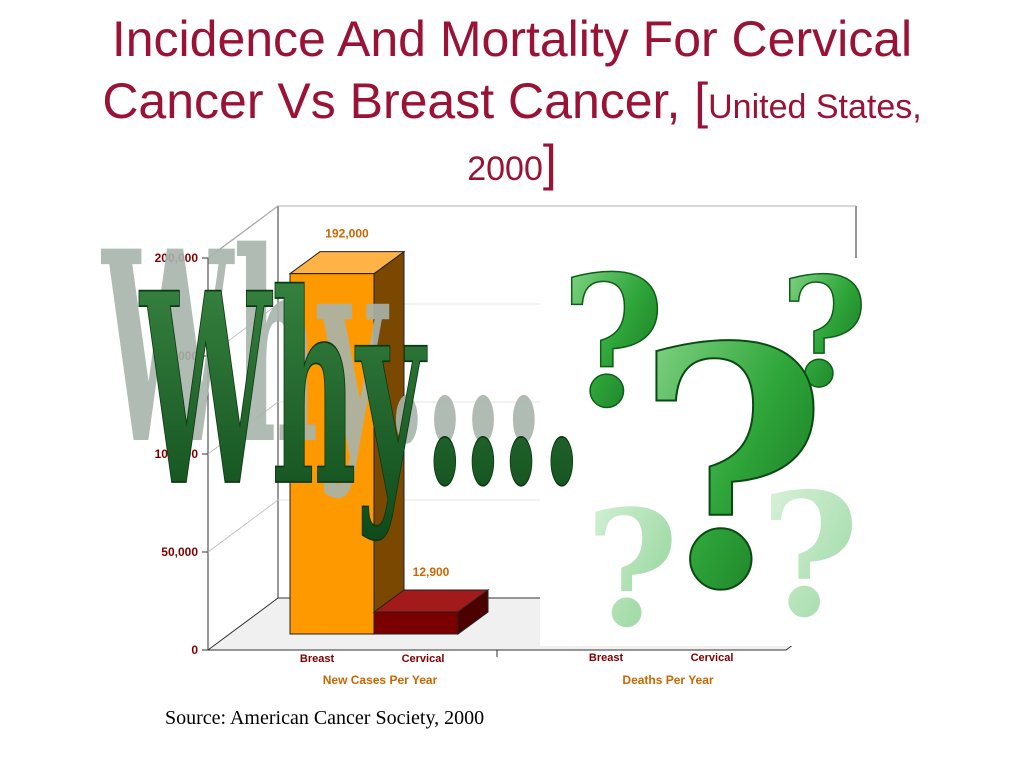  What do you see at coordinates (177, 356) in the screenshot?
I see `y-tick-label: 150,000` at bounding box center [177, 356].